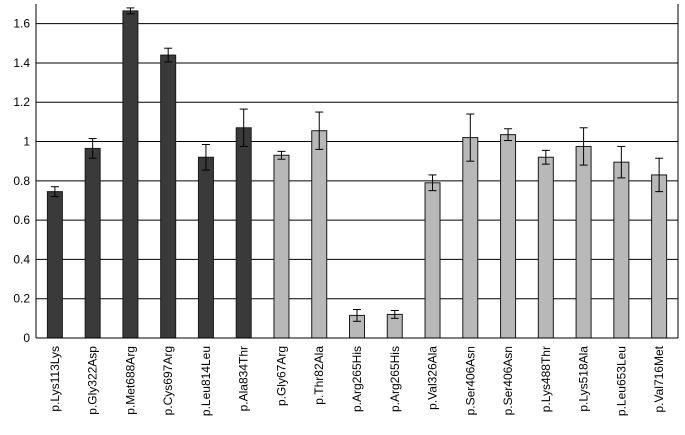  I want to click on y-tick-label: 0.8, so click(21, 181).